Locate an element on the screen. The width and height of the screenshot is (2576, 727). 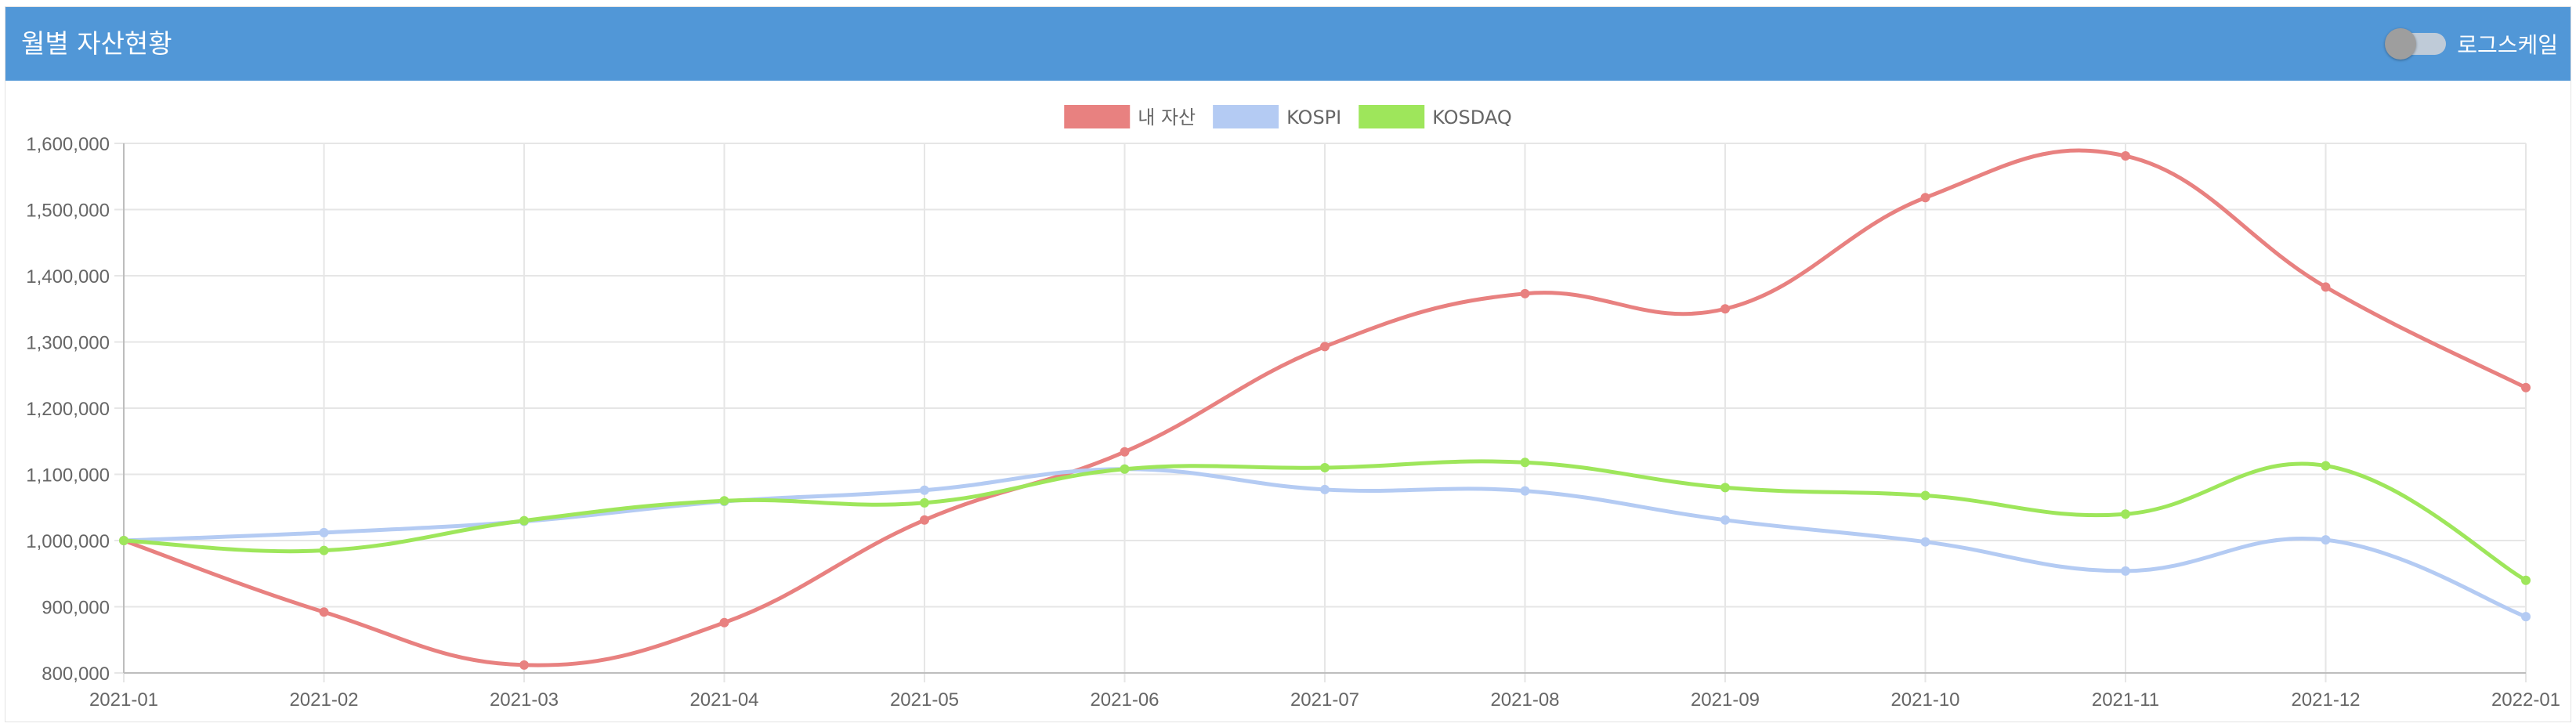
x-tick-label: 2021-08 is located at coordinates (1525, 700).